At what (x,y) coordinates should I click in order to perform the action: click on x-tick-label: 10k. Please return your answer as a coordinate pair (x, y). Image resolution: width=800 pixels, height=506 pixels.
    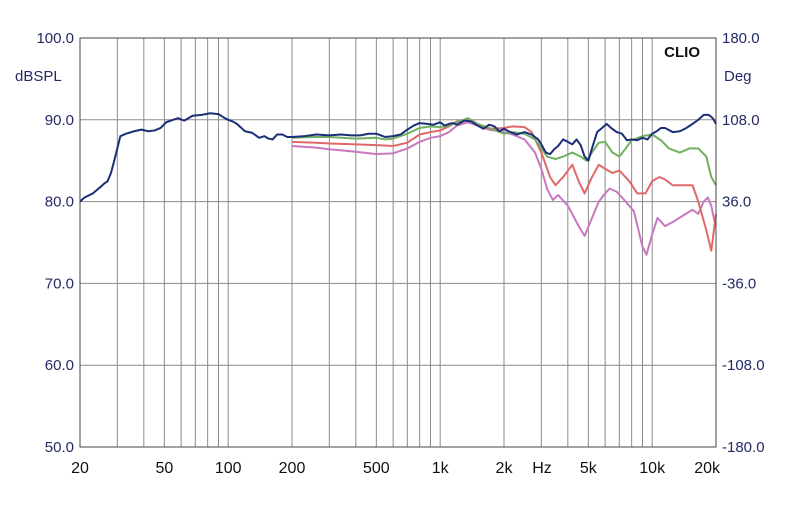
    Looking at the image, I should click on (652, 468).